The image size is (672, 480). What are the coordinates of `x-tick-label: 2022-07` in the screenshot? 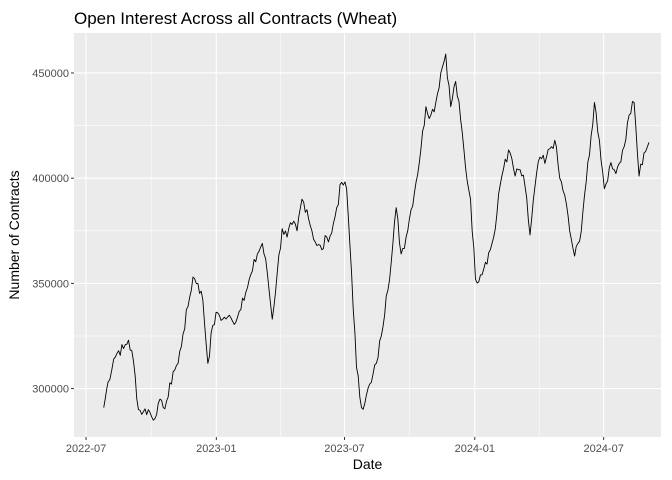 It's located at (86, 449).